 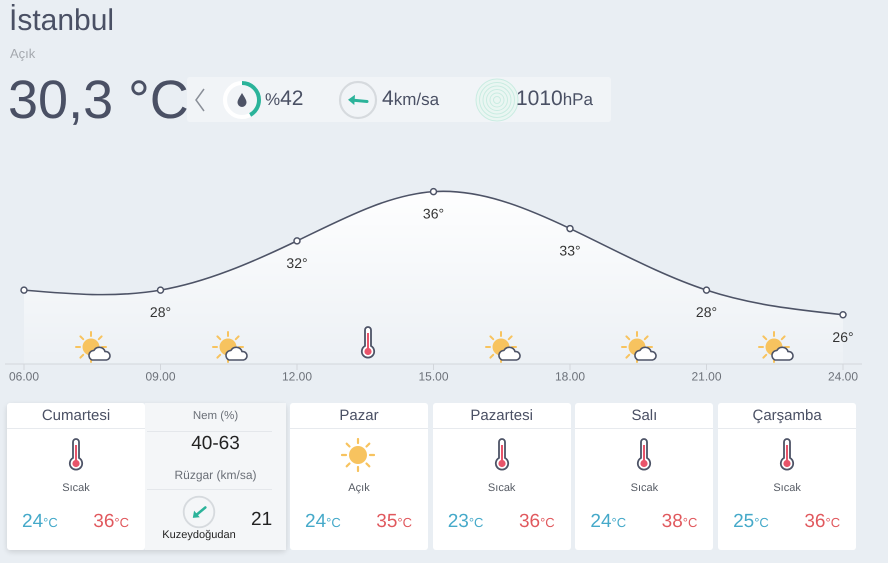 What do you see at coordinates (411, 98) in the screenshot?
I see `text: 4km/sa` at bounding box center [411, 98].